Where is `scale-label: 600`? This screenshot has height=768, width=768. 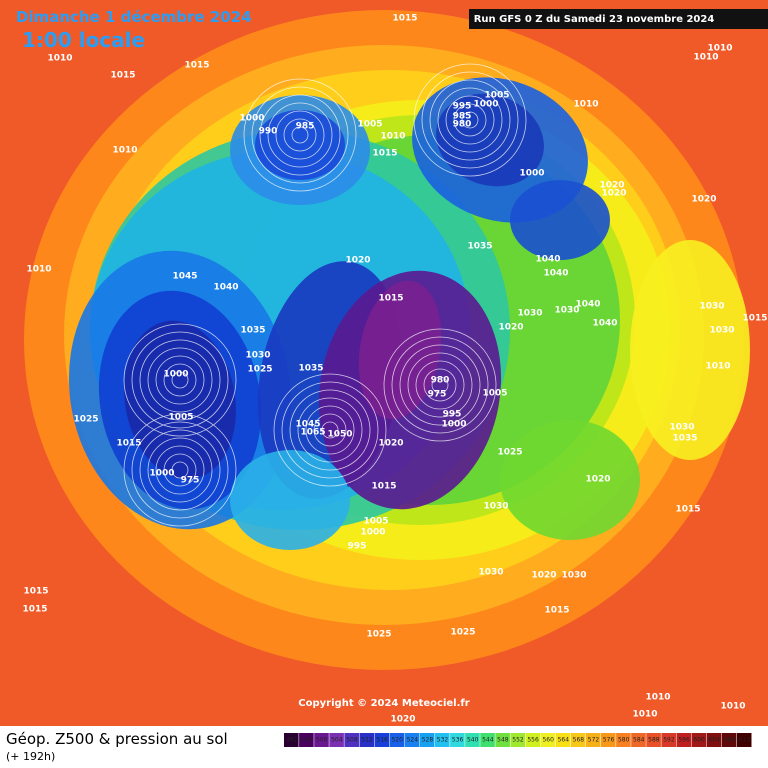 scale-label: 600 is located at coordinates (699, 740).